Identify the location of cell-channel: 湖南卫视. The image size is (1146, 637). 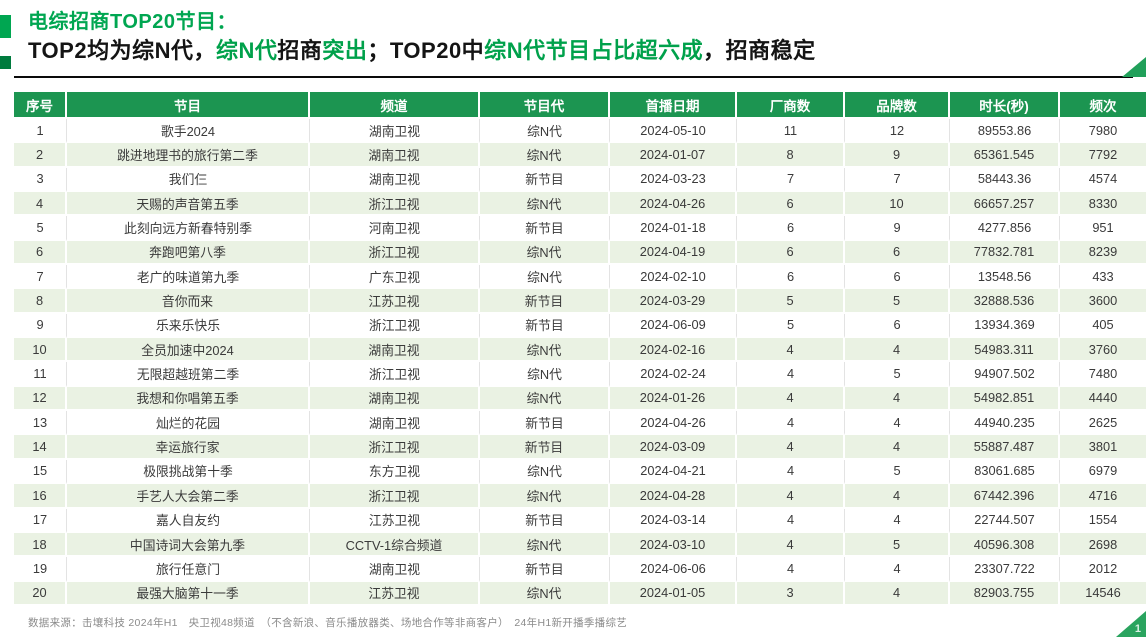
(395, 180).